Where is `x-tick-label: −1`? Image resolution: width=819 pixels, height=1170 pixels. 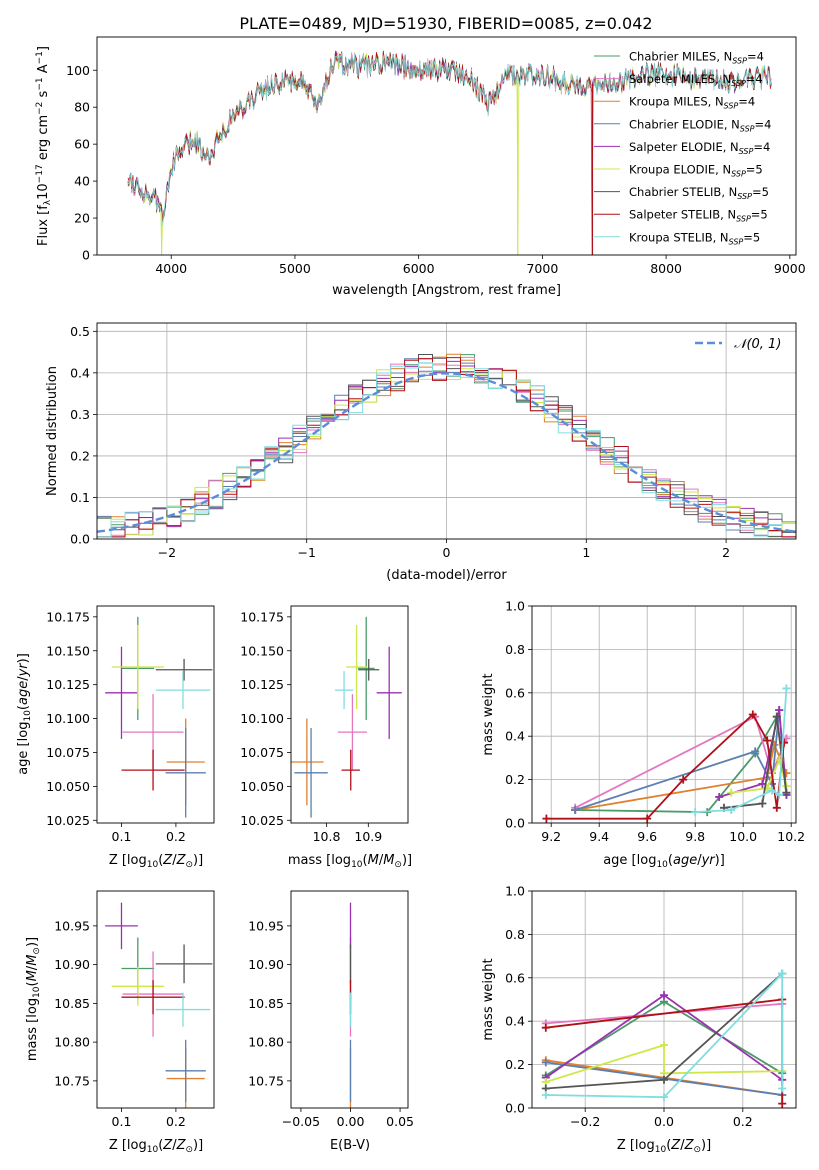
x-tick-label: −1 is located at coordinates (306, 552).